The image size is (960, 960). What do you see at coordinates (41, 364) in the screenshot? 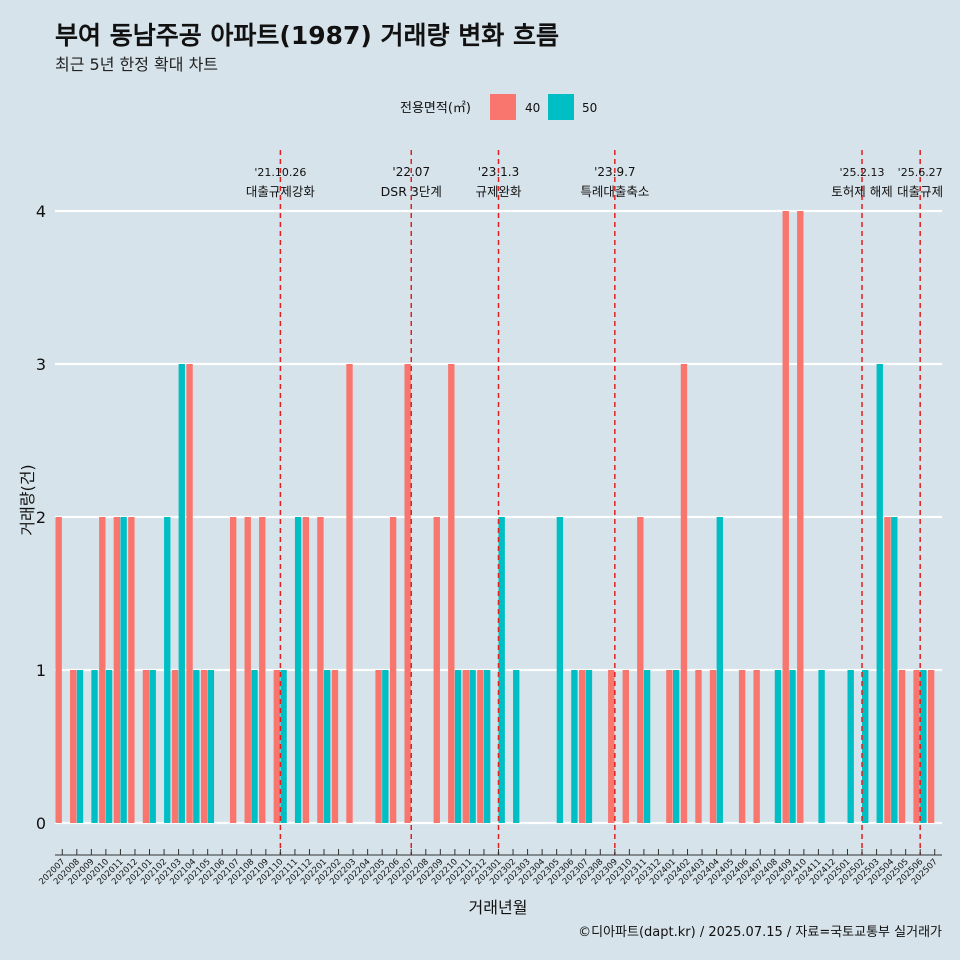
I see `y-tick-label: 3` at bounding box center [41, 364].